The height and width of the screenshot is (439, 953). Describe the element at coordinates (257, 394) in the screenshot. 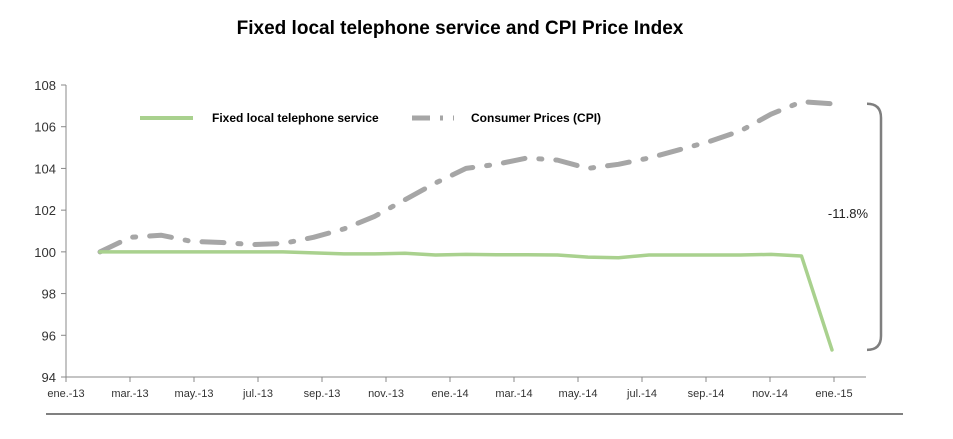

I see `x-tick-label: jul.-13` at that location.